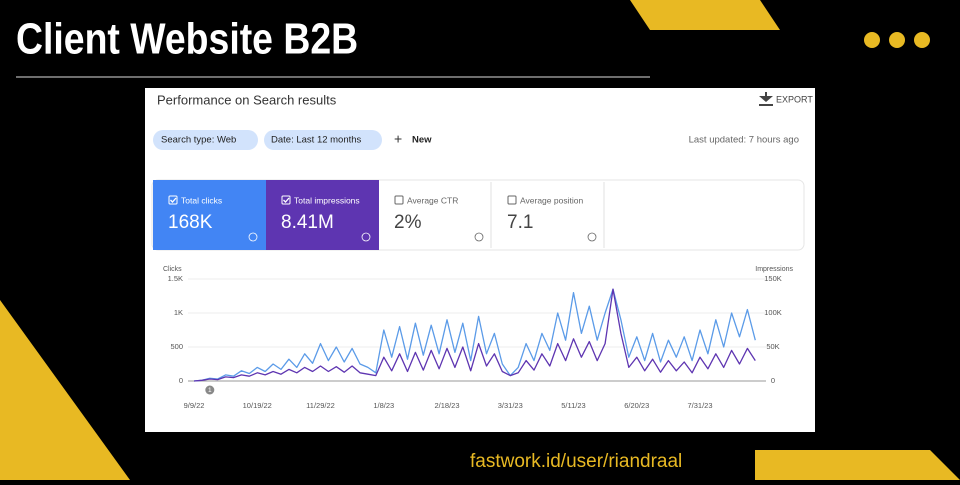  What do you see at coordinates (576, 461) in the screenshot?
I see `footer-url: fastwork.id/user/riandraal` at bounding box center [576, 461].